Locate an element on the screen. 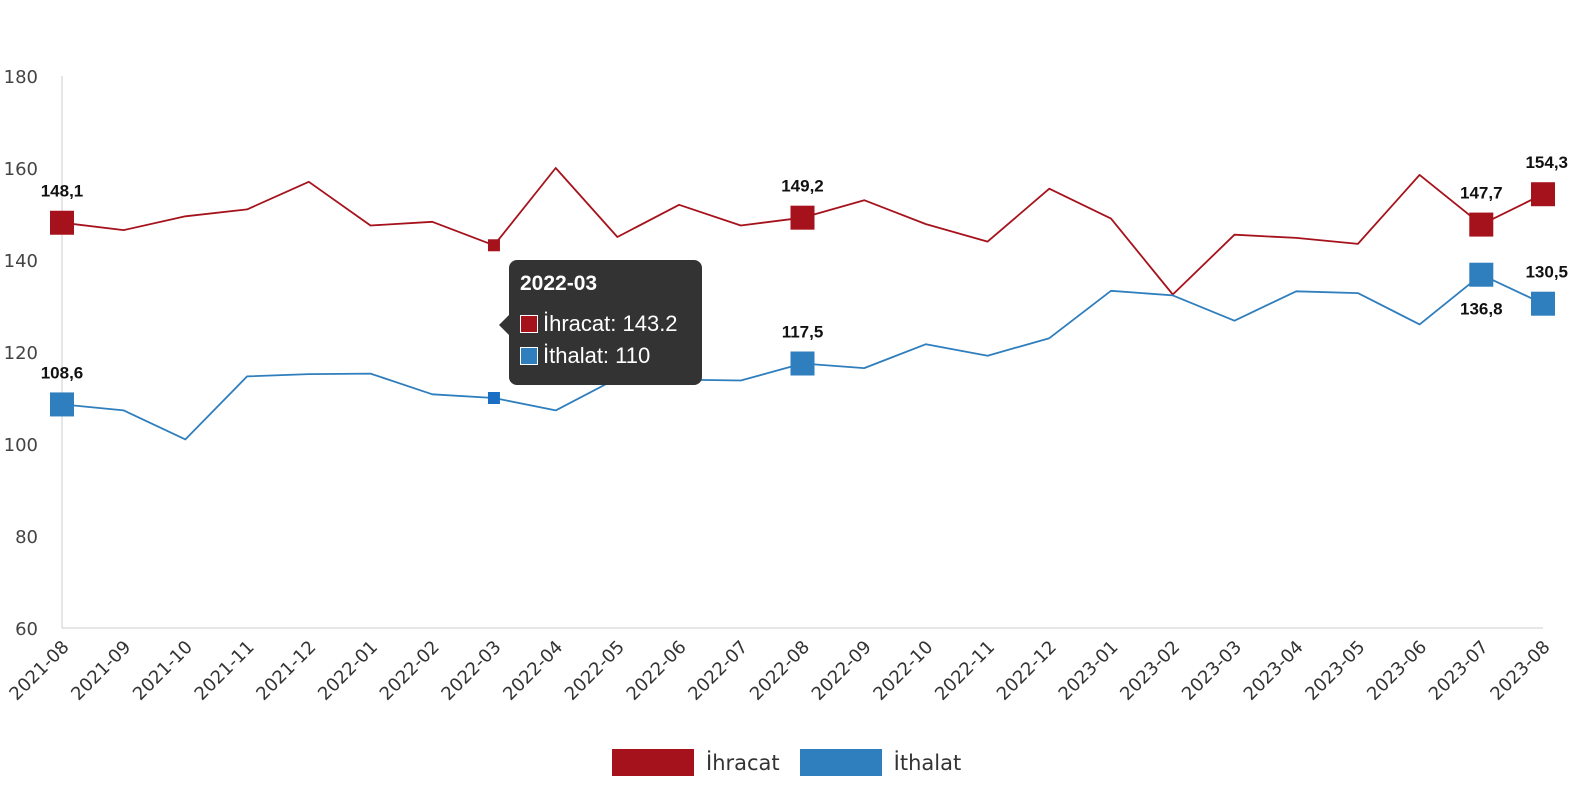 This screenshot has height=800, width=1576. y-tick-label: 60 is located at coordinates (26, 629).